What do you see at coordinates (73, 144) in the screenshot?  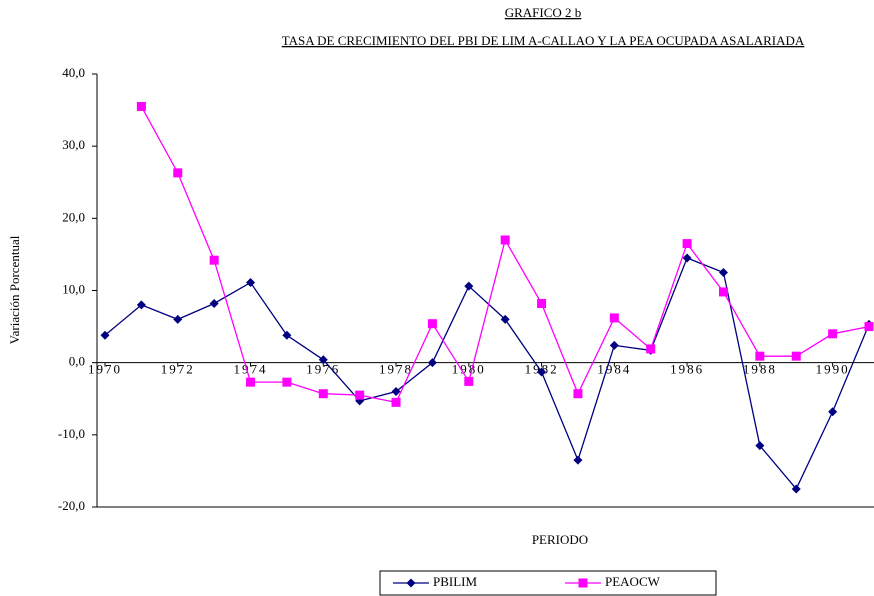 I see `y-tick-label: 30,0` at bounding box center [73, 144].